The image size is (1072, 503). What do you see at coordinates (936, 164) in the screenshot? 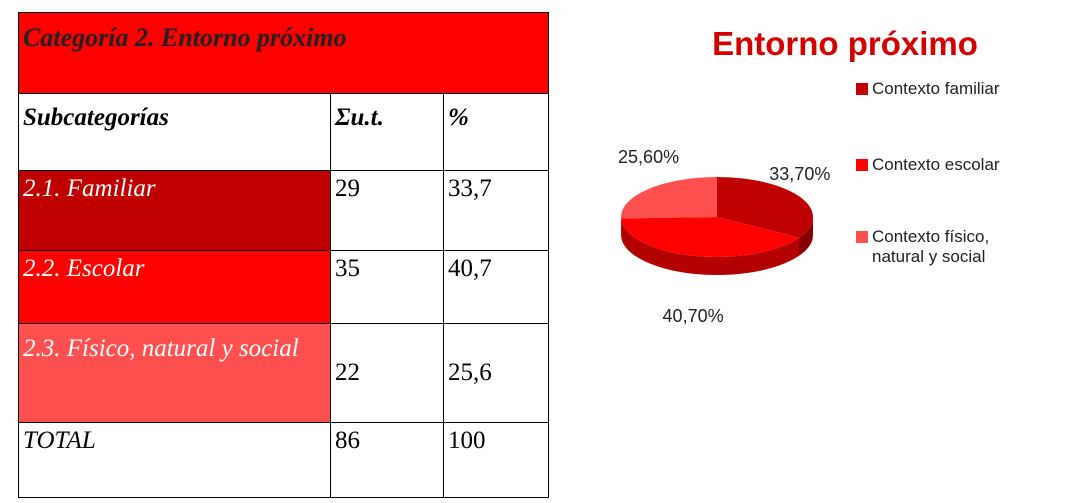
I see `legend-label: Contexto escolar` at bounding box center [936, 164].